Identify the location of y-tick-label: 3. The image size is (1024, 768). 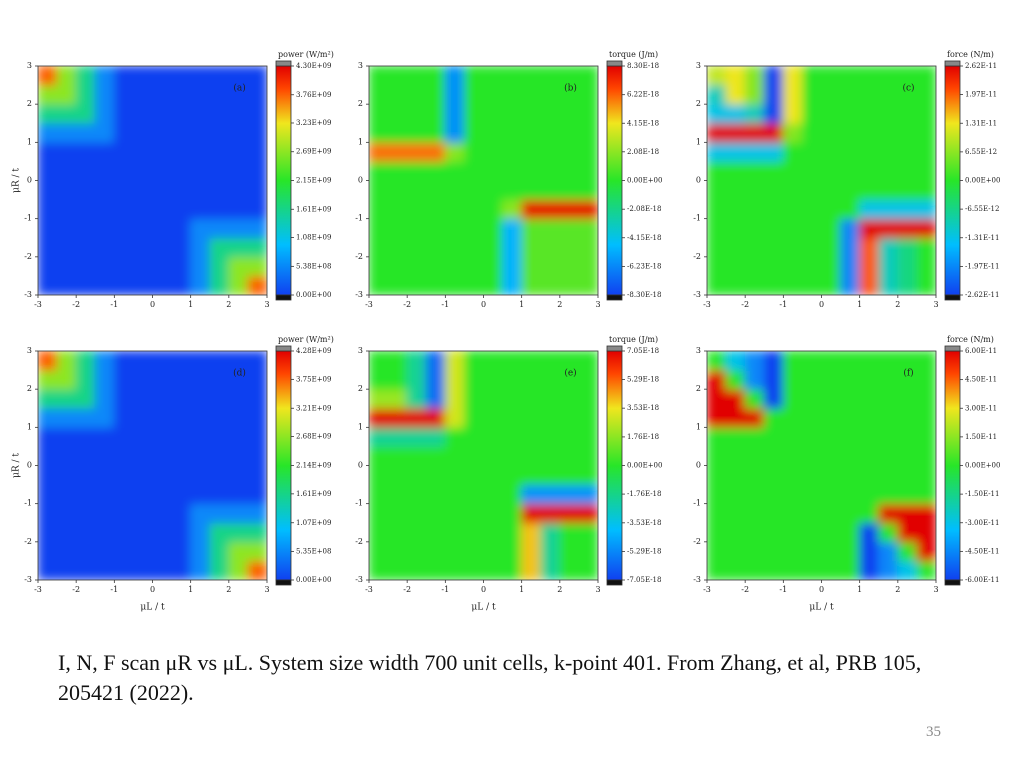
(29, 350).